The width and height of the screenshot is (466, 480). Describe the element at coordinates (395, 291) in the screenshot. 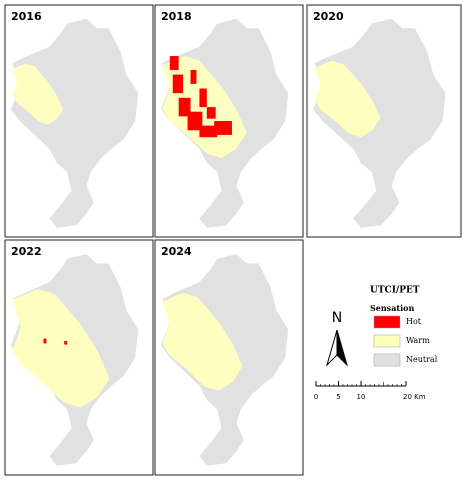

I see `legend-title: UTCI/PET` at that location.